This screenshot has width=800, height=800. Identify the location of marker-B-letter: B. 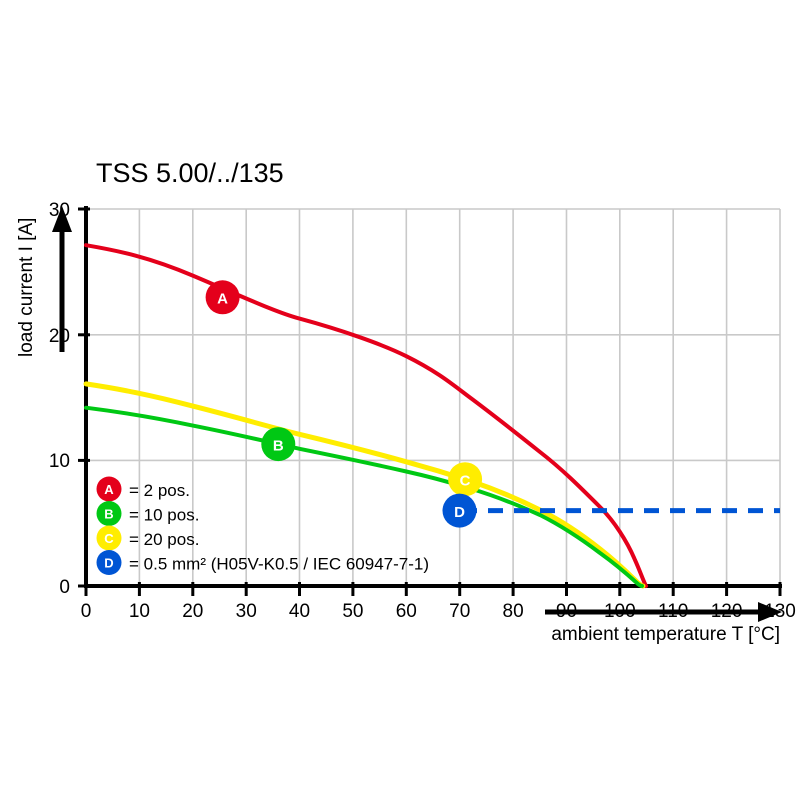
(278, 445).